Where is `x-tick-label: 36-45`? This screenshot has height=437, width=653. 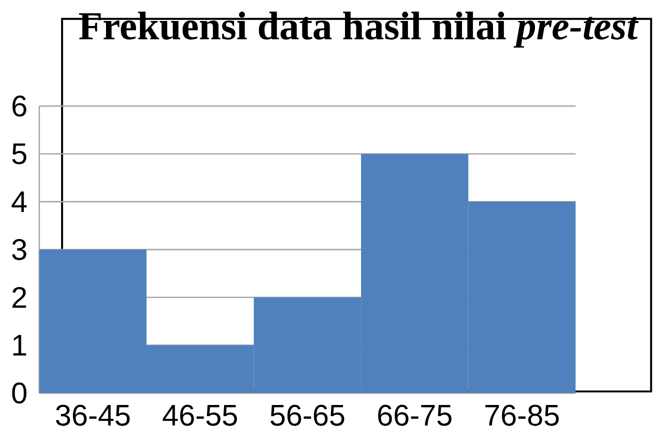 x-tick-label: 36-45 is located at coordinates (93, 415).